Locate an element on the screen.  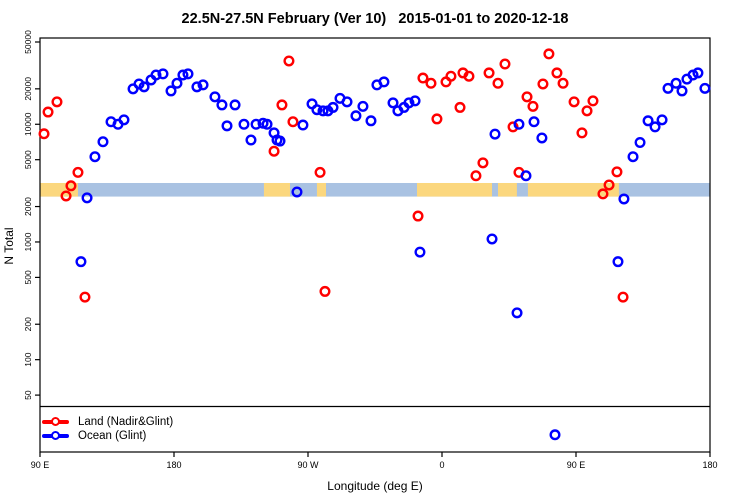
legend-label-land: Land (Nadir&Glint) is located at coordinates (126, 422).